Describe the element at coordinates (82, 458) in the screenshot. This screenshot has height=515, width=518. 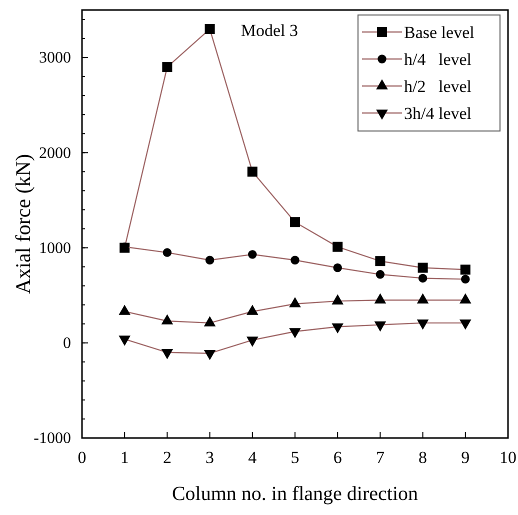
I see `x-tick-label: 0` at that location.